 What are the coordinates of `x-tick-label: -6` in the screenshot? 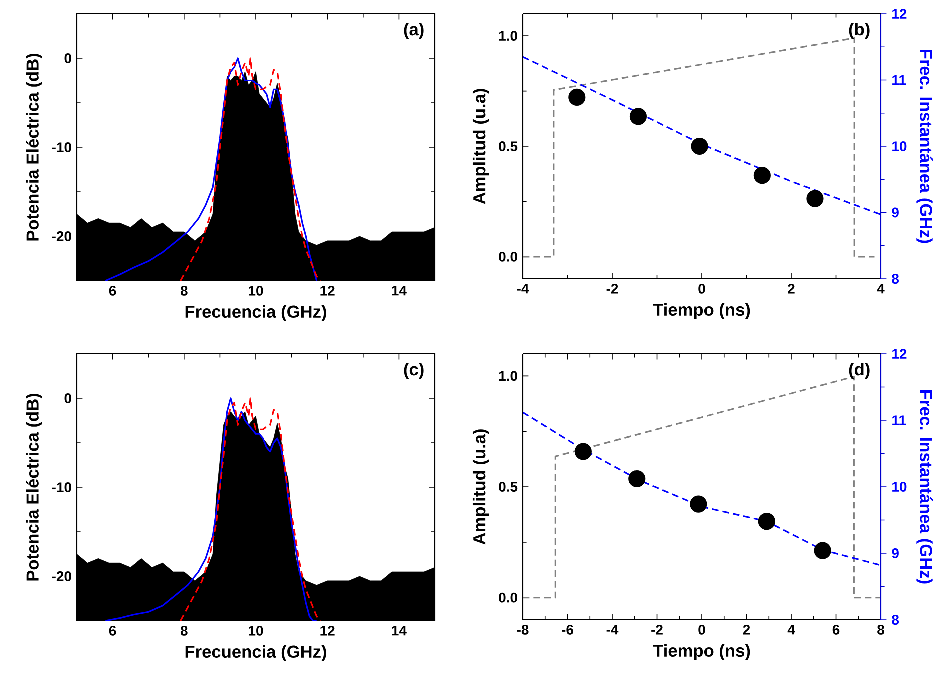 It's located at (568, 629).